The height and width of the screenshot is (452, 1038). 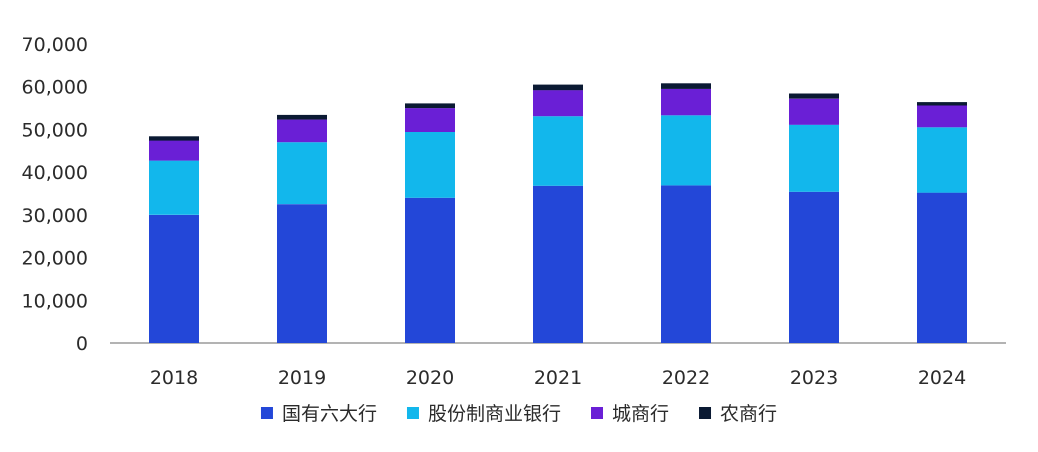 What do you see at coordinates (302, 378) in the screenshot?
I see `x-tick-label: 2019` at bounding box center [302, 378].